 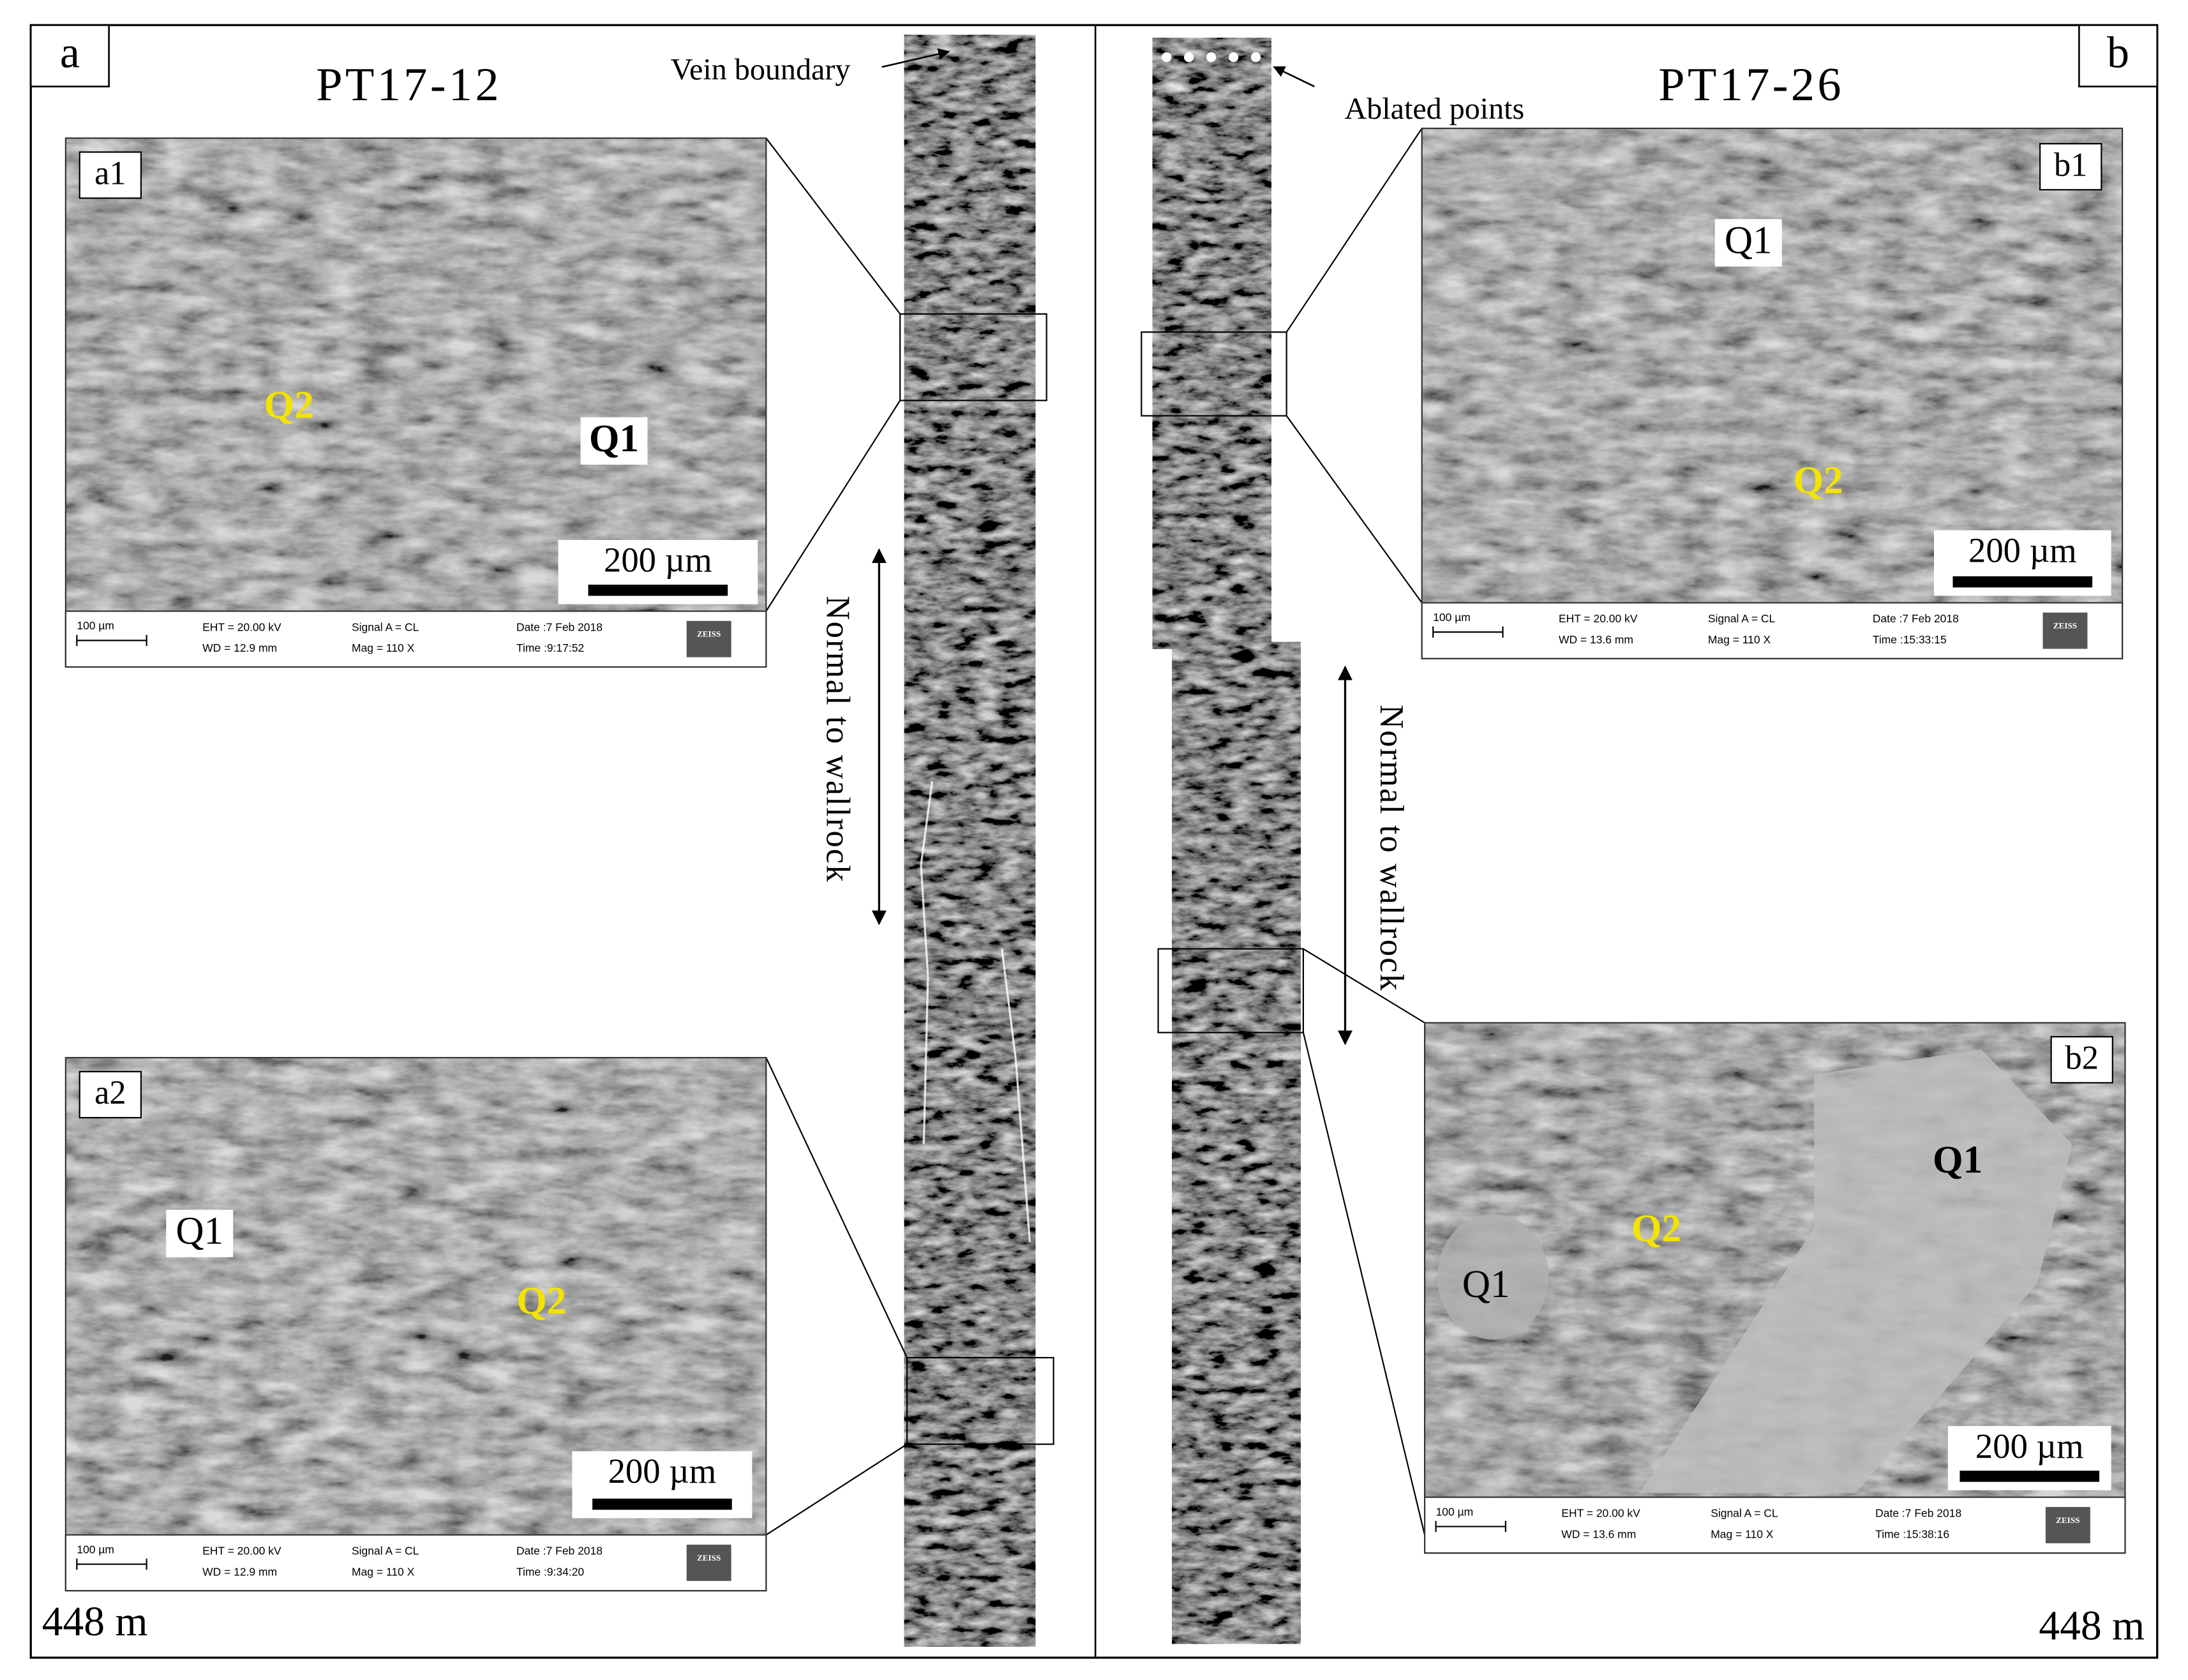 I want to click on inset-label: a1, so click(x=110, y=173).